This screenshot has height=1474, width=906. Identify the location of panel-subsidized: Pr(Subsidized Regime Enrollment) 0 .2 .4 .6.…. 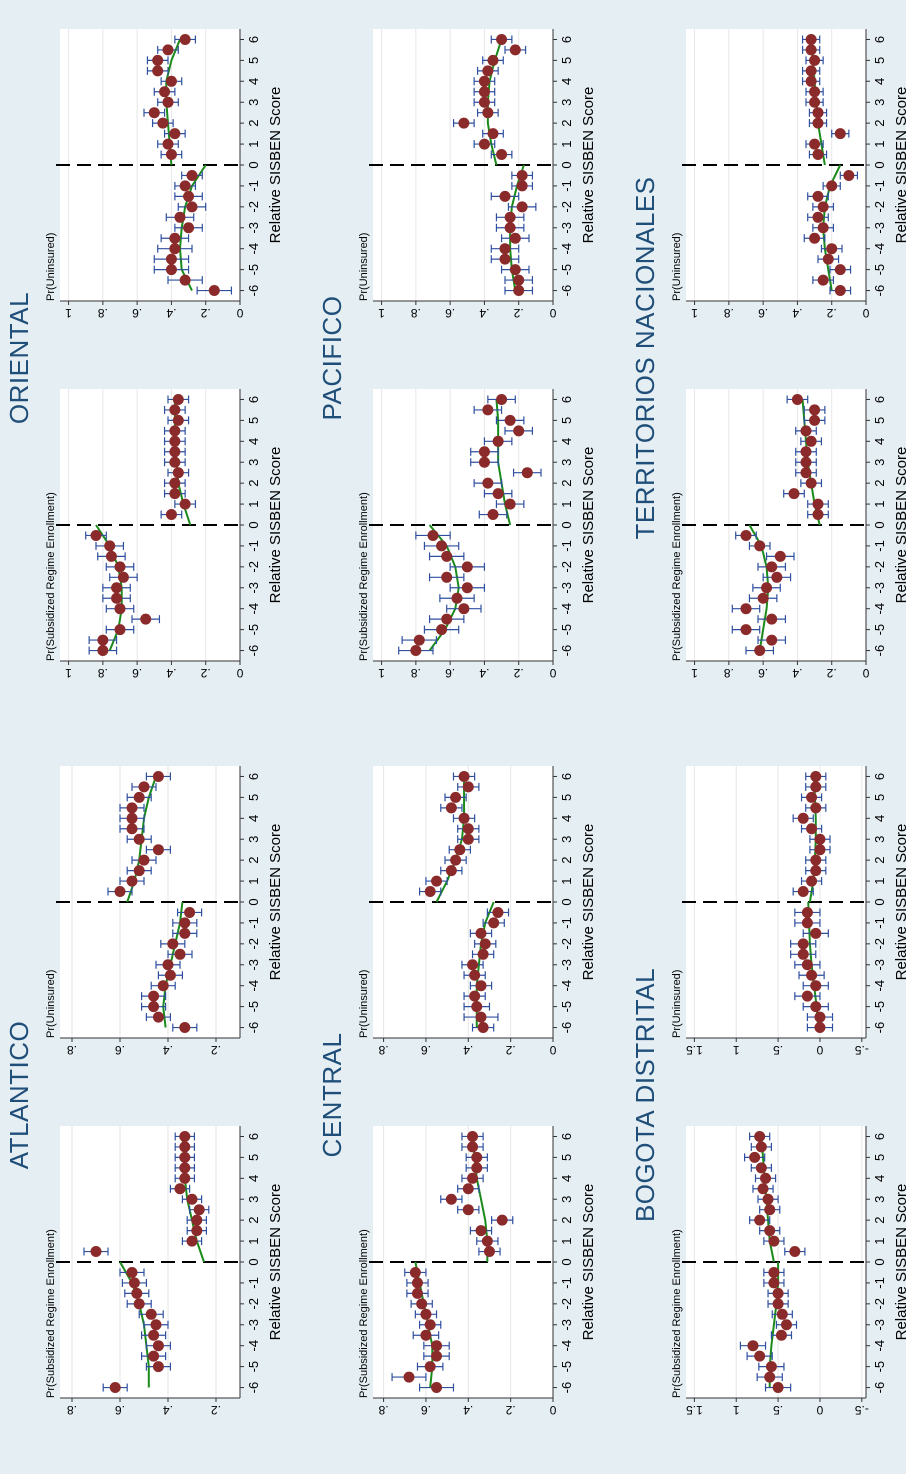
(179, 538).